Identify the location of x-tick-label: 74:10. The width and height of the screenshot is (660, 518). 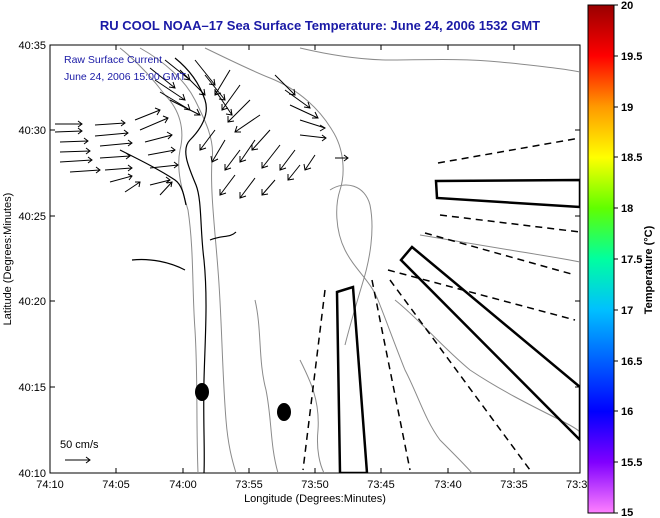
(50, 485).